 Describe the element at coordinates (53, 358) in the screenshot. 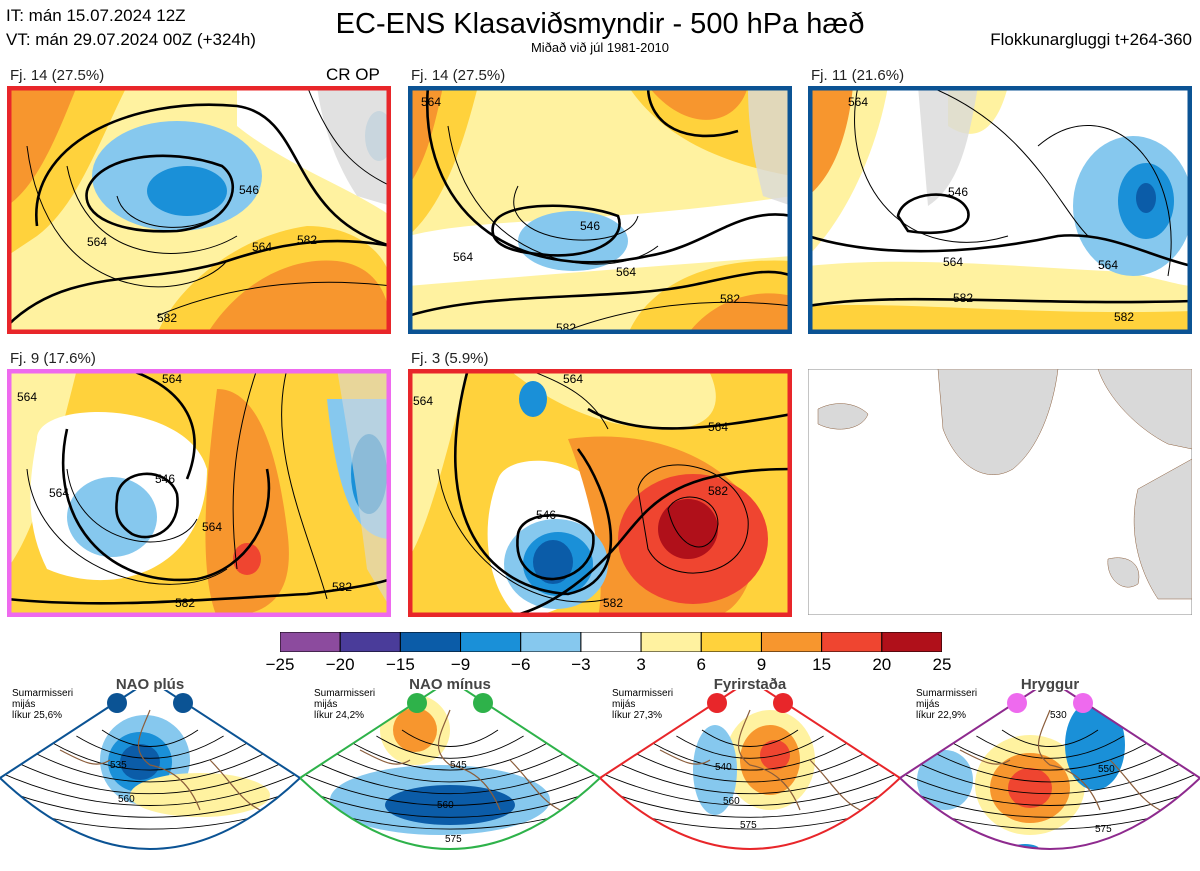

I see `panel-label: Fj. 9 (17.6%)` at that location.